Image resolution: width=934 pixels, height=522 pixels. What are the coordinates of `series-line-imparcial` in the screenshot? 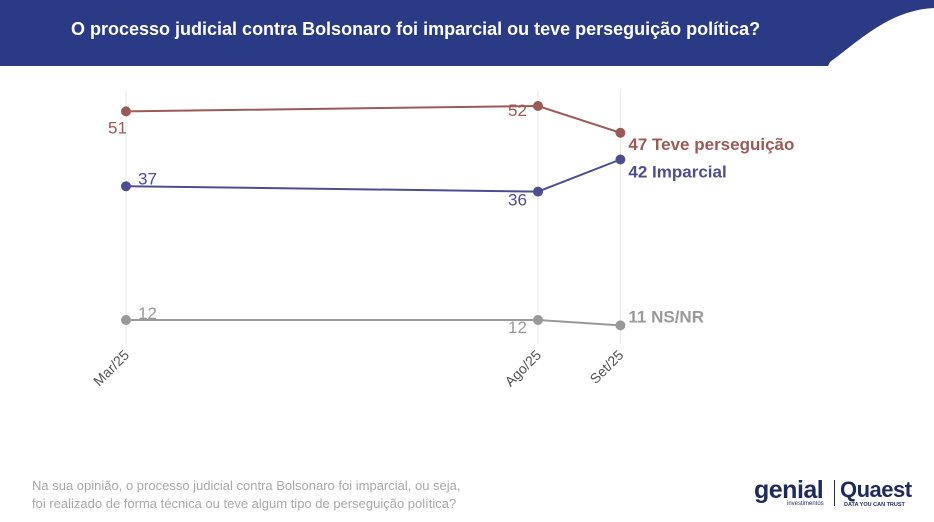 It's located at (373, 175).